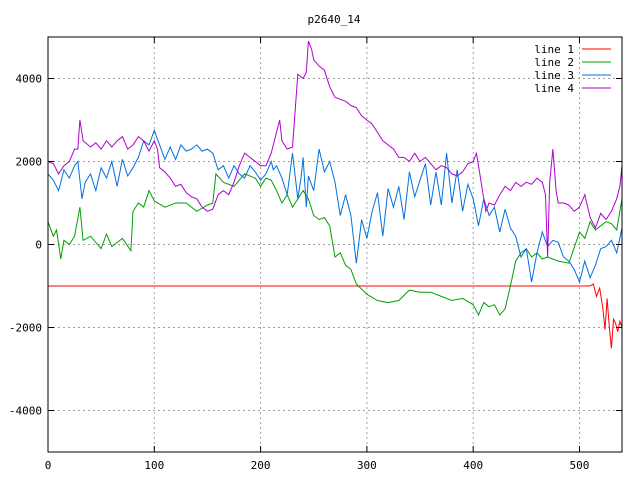 This screenshot has height=484, width=640. I want to click on legend-label-3: line 3, so click(554, 75).